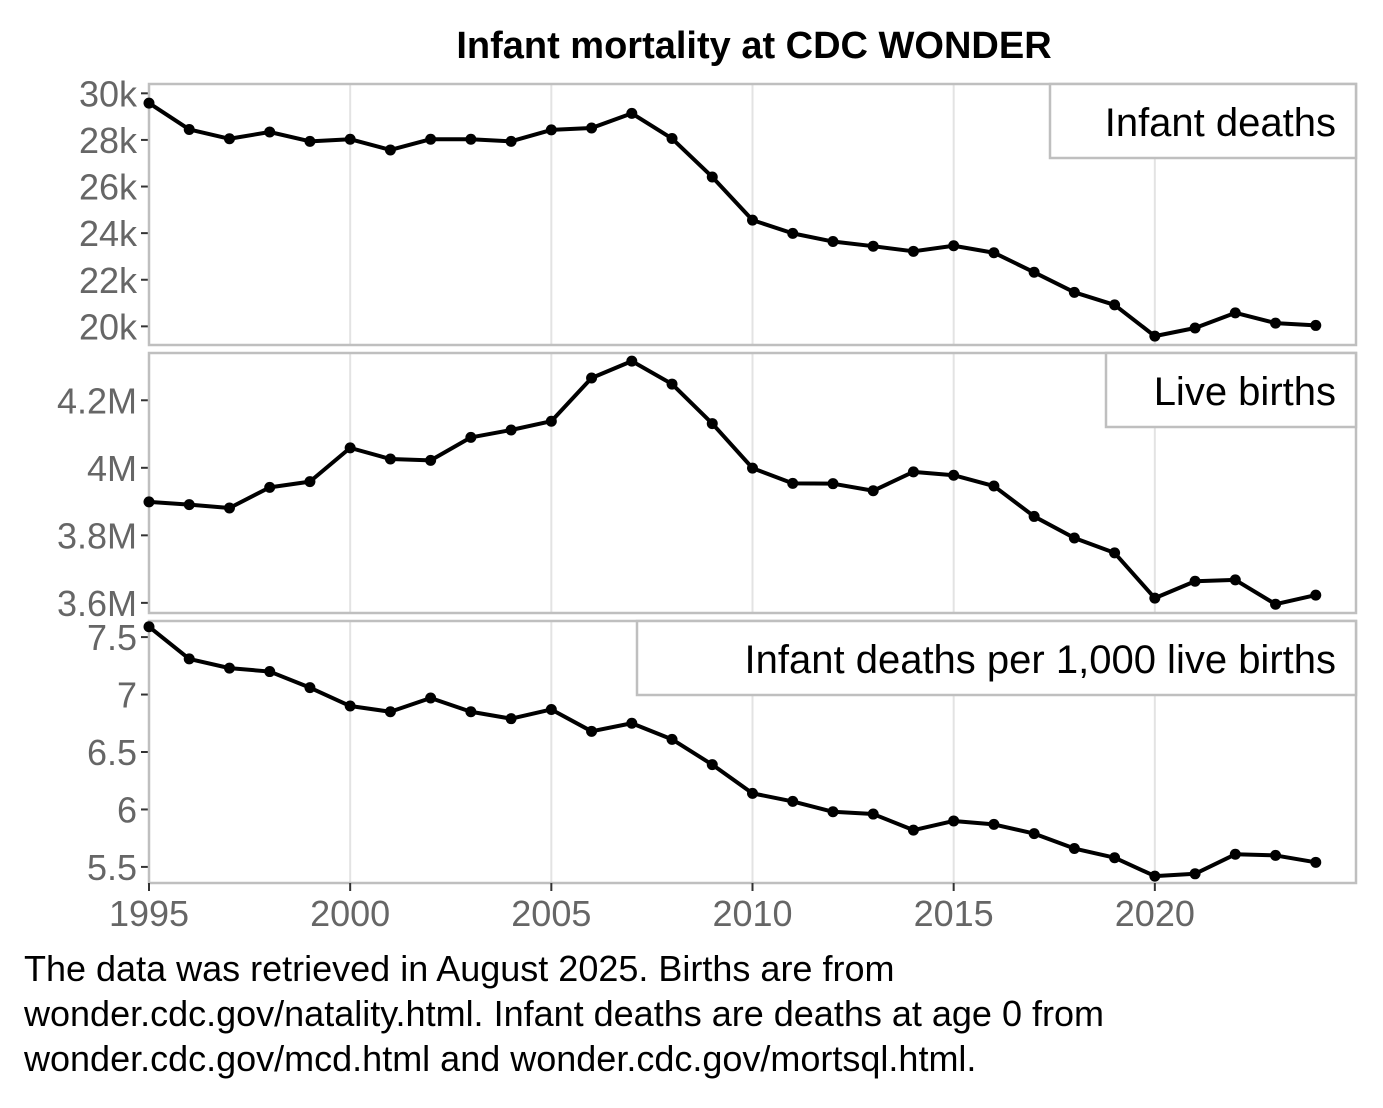  What do you see at coordinates (112, 867) in the screenshot?
I see `y-tick-label: 5.5` at bounding box center [112, 867].